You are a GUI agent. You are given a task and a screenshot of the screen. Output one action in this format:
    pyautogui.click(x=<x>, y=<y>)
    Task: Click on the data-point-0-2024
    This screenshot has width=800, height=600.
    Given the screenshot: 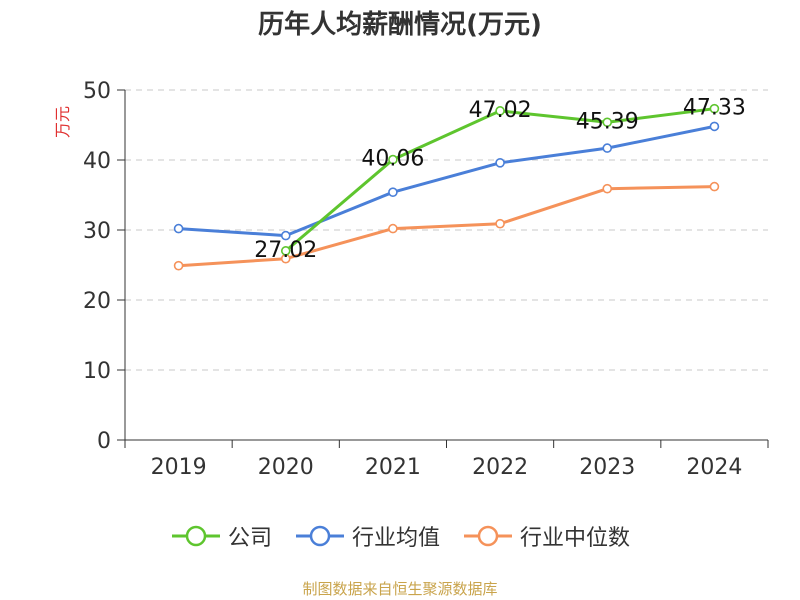 What is the action you would take?
    pyautogui.click(x=714, y=108)
    